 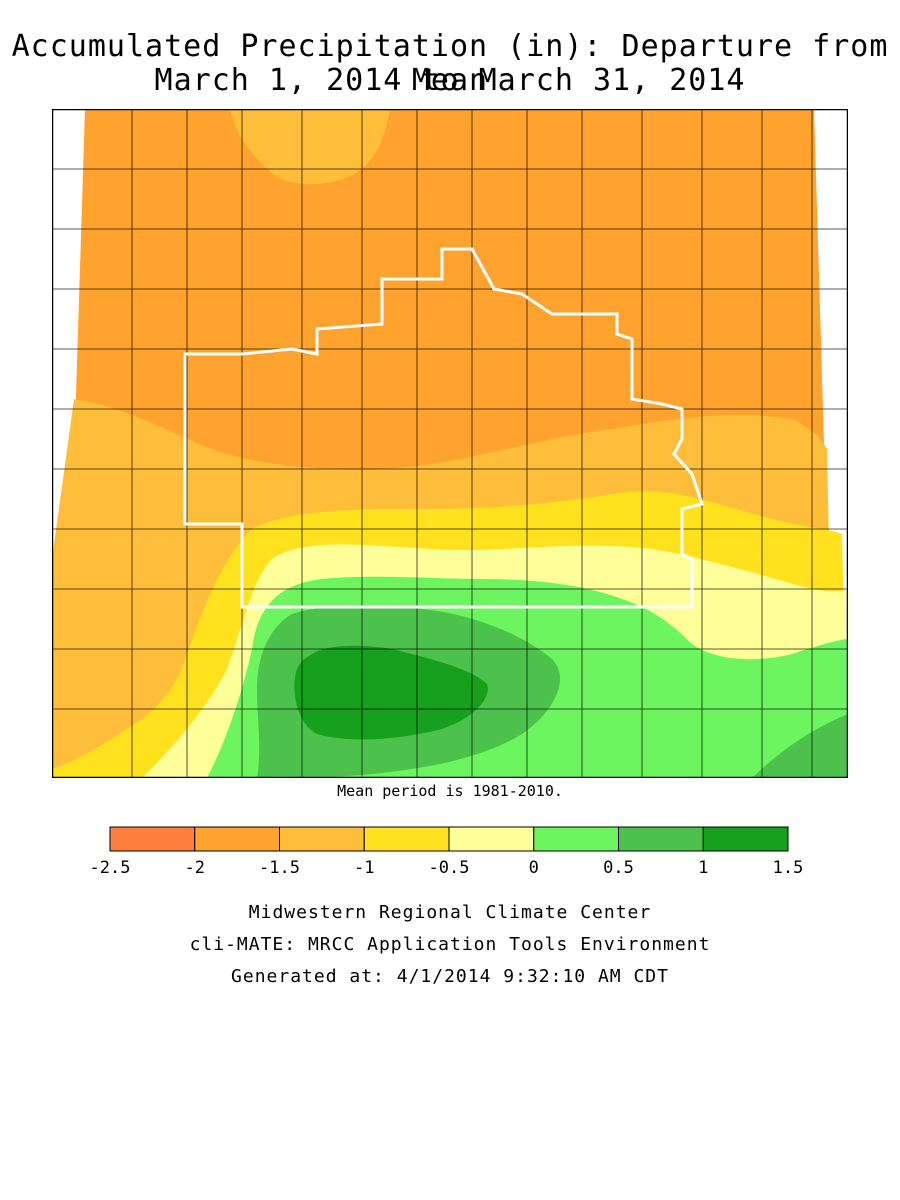 What do you see at coordinates (450, 791) in the screenshot?
I see `mean-period-note: Mean period is 1981-2010.` at bounding box center [450, 791].